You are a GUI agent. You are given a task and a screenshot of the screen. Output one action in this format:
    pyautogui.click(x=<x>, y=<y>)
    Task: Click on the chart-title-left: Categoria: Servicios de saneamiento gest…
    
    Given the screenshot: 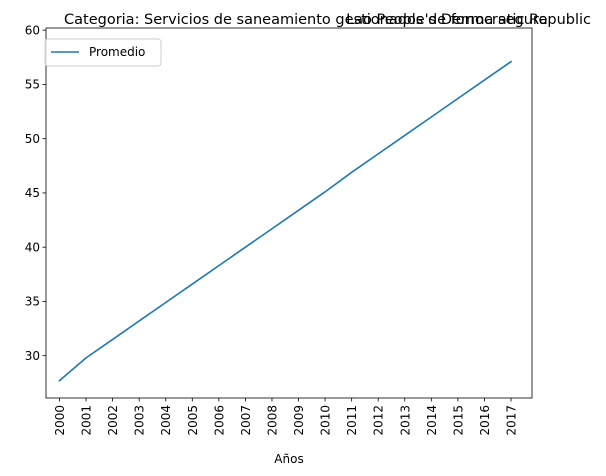 What is the action you would take?
    pyautogui.click(x=306, y=20)
    